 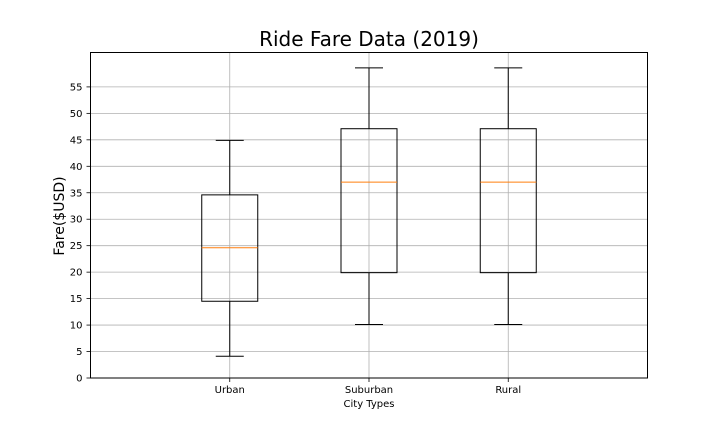 I want to click on x-axis-ticks: Urban Suburban Rural, so click(x=368, y=387).